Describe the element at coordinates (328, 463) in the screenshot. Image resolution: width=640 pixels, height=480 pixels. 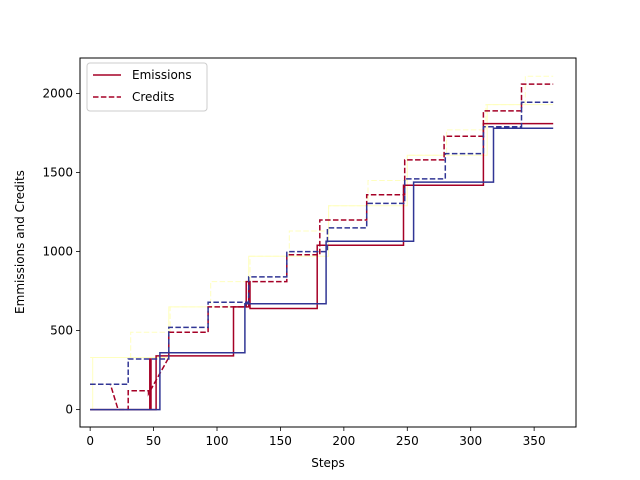
I see `x-axis-label: Steps` at that location.